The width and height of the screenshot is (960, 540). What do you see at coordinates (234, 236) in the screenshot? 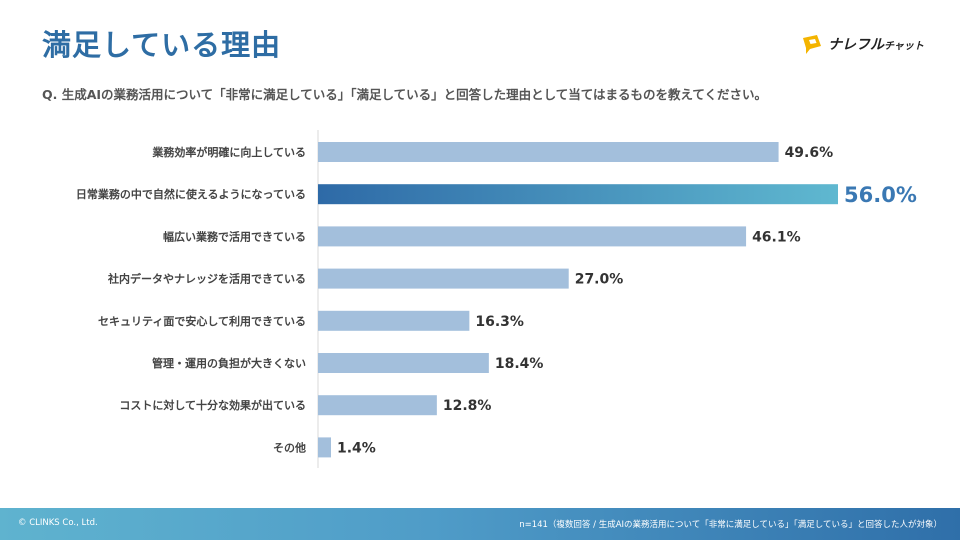
I see `category-label: 幅広い業務で活用できている` at bounding box center [234, 236].